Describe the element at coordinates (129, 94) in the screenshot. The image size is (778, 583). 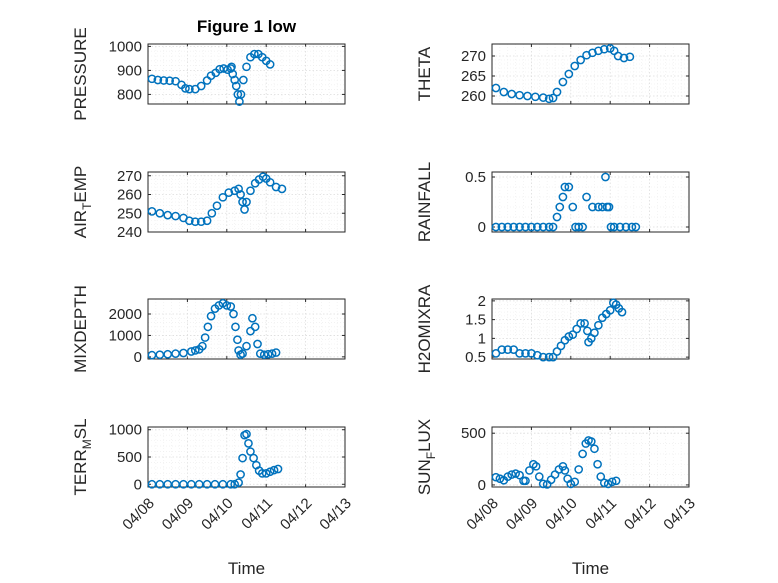
I see `y-tick-label: 800` at that location.